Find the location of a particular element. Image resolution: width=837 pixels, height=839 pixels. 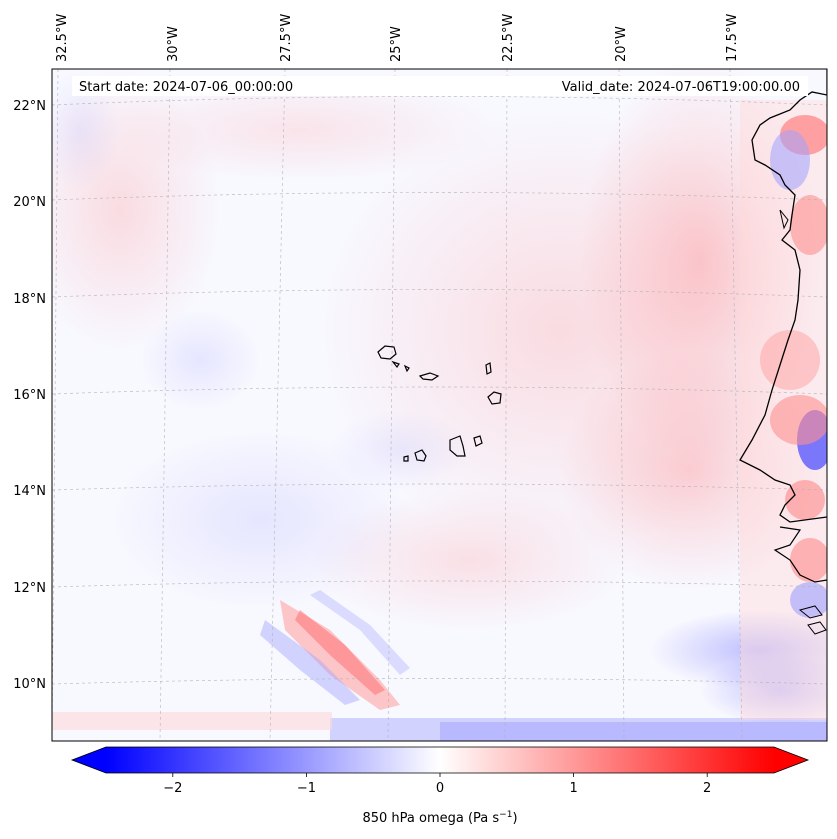

lon-label: 22.5°W is located at coordinates (508, 38).